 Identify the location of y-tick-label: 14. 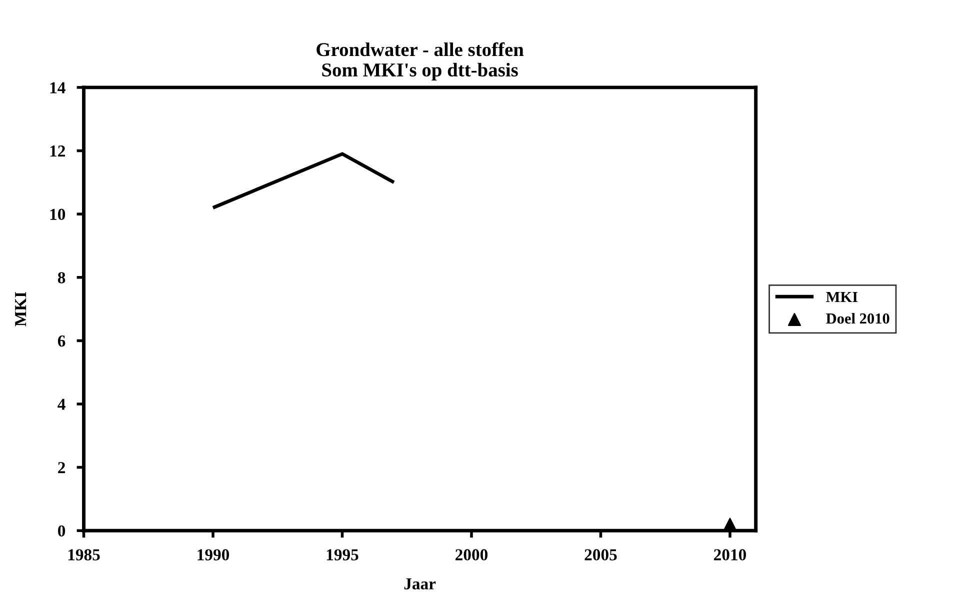
(58, 88).